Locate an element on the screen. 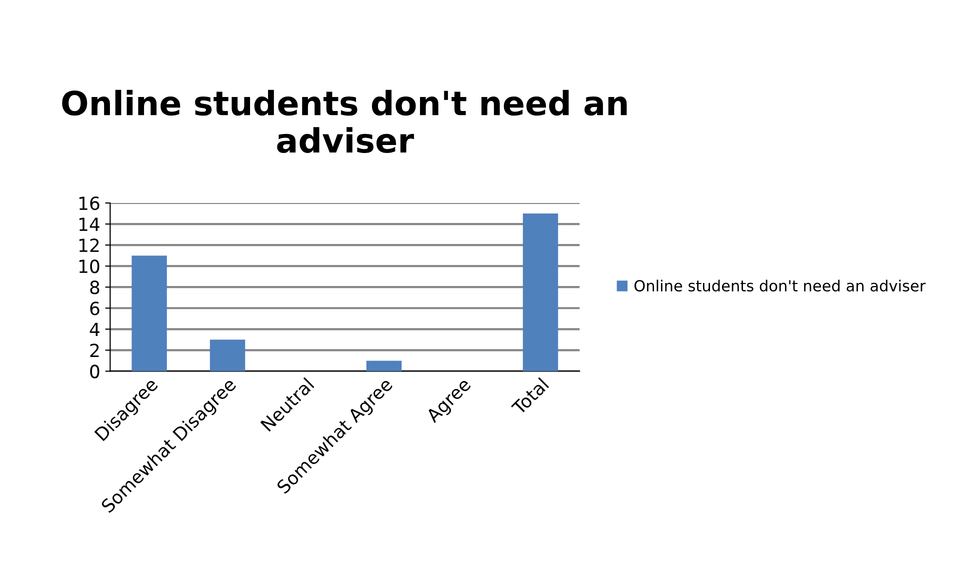 This screenshot has height=580, width=958. y-tick-label: 0 is located at coordinates (95, 371).